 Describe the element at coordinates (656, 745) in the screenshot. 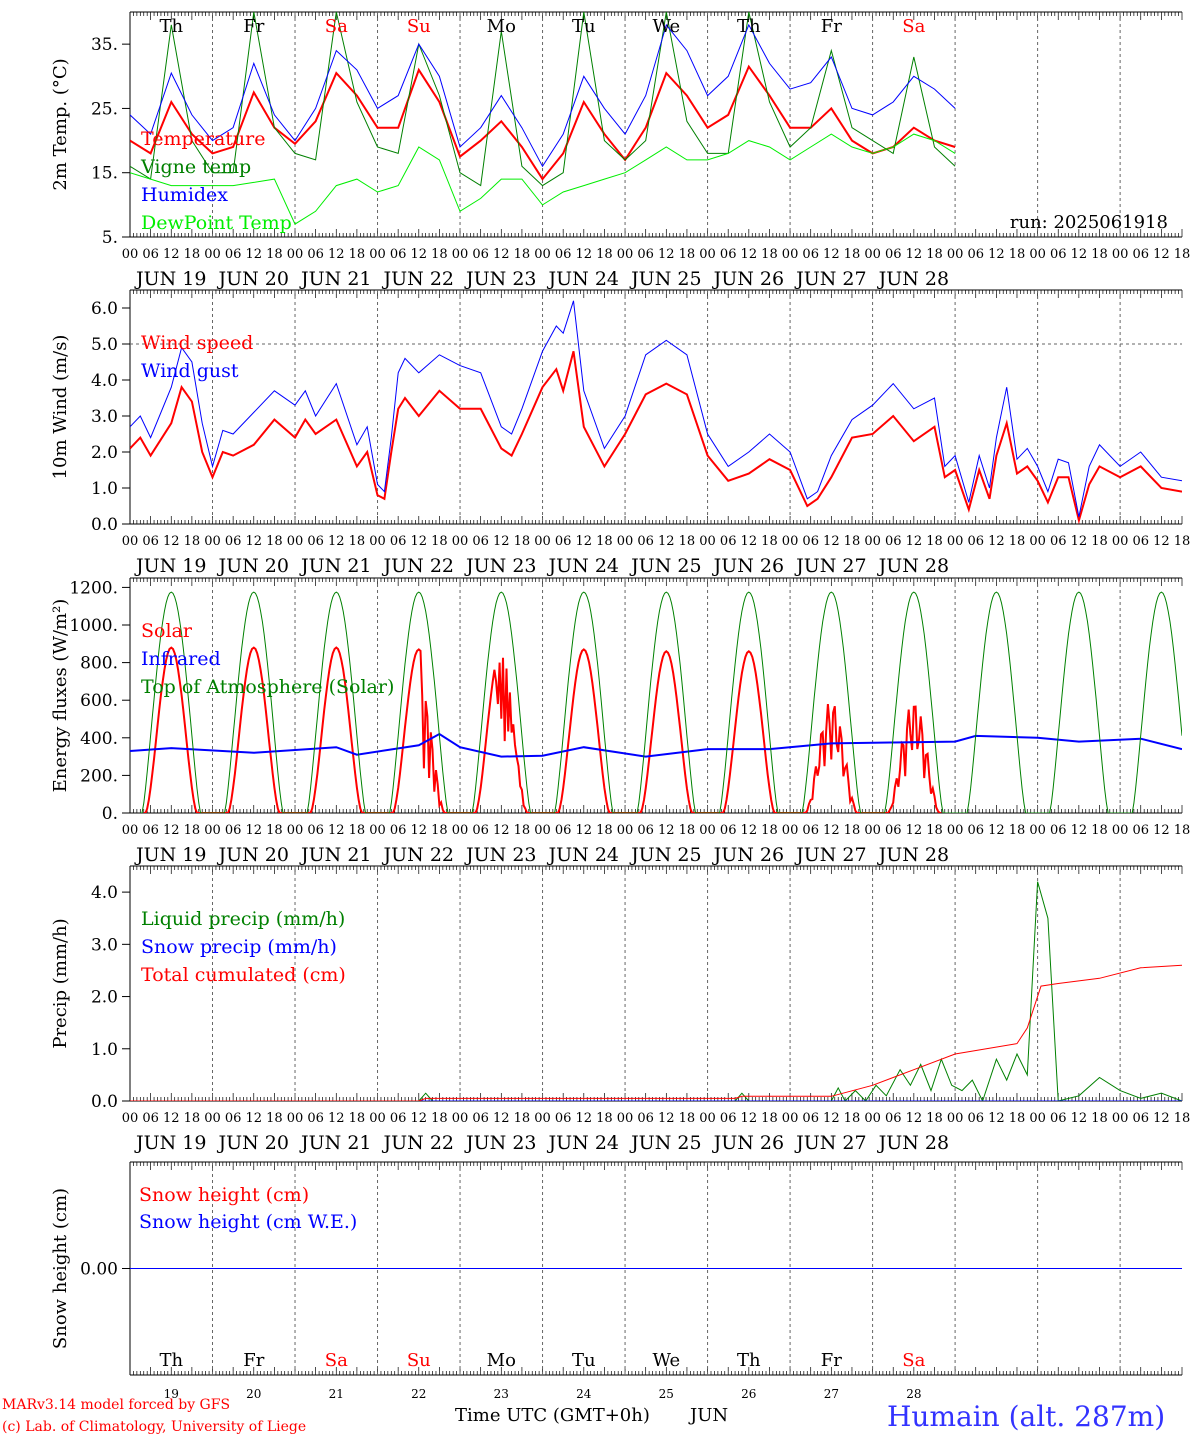

I see `series-line-infrared` at that location.